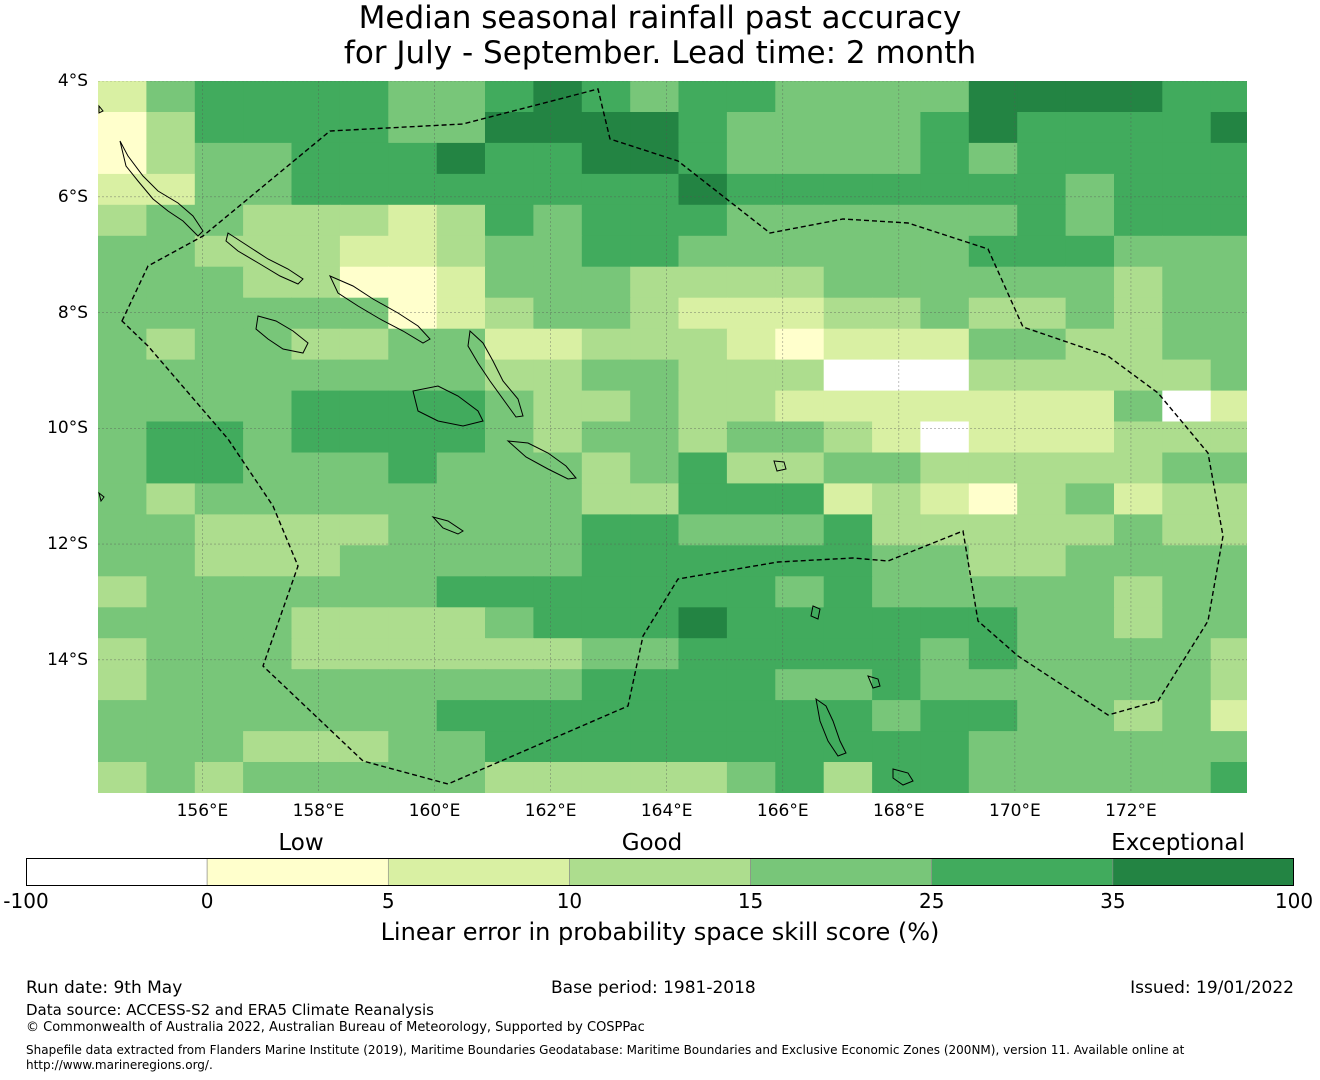 The image size is (1320, 1080). I want to click on colorbar-tick-label: 100, so click(1294, 901).